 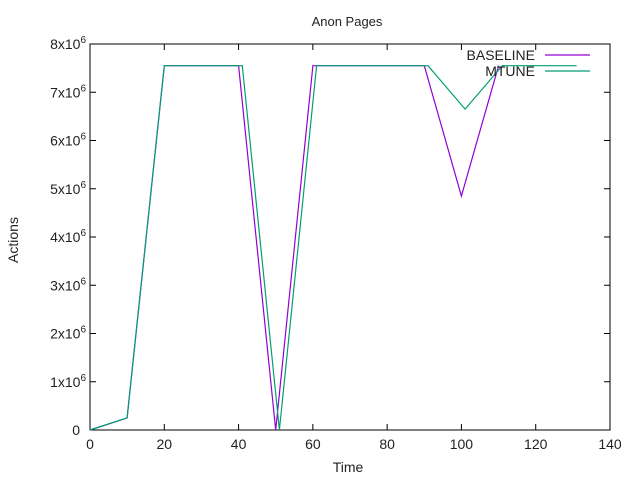 What do you see at coordinates (68, 140) in the screenshot?
I see `y-tick-label: 6x10⁶` at bounding box center [68, 140].